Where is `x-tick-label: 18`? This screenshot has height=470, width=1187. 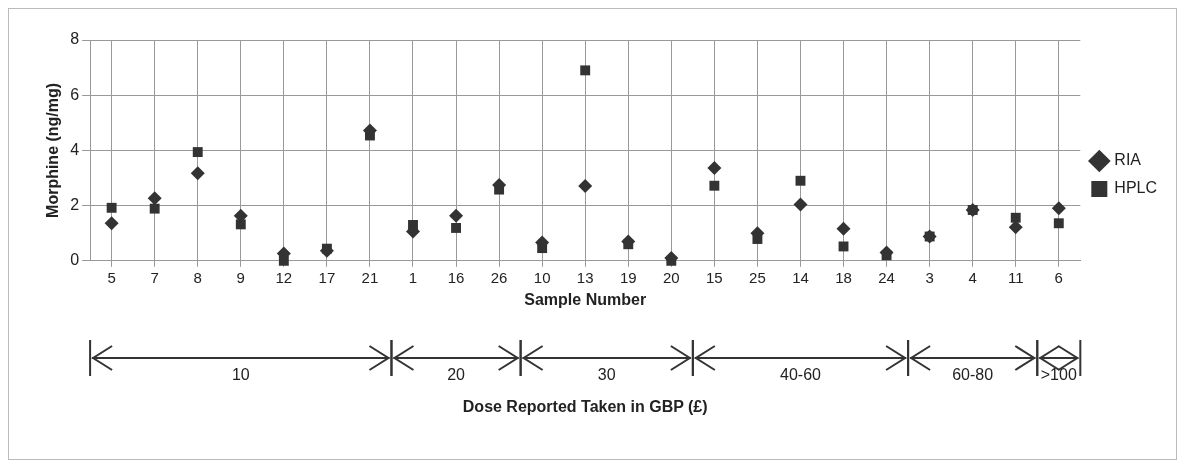 x-tick-label: 18 is located at coordinates (843, 277).